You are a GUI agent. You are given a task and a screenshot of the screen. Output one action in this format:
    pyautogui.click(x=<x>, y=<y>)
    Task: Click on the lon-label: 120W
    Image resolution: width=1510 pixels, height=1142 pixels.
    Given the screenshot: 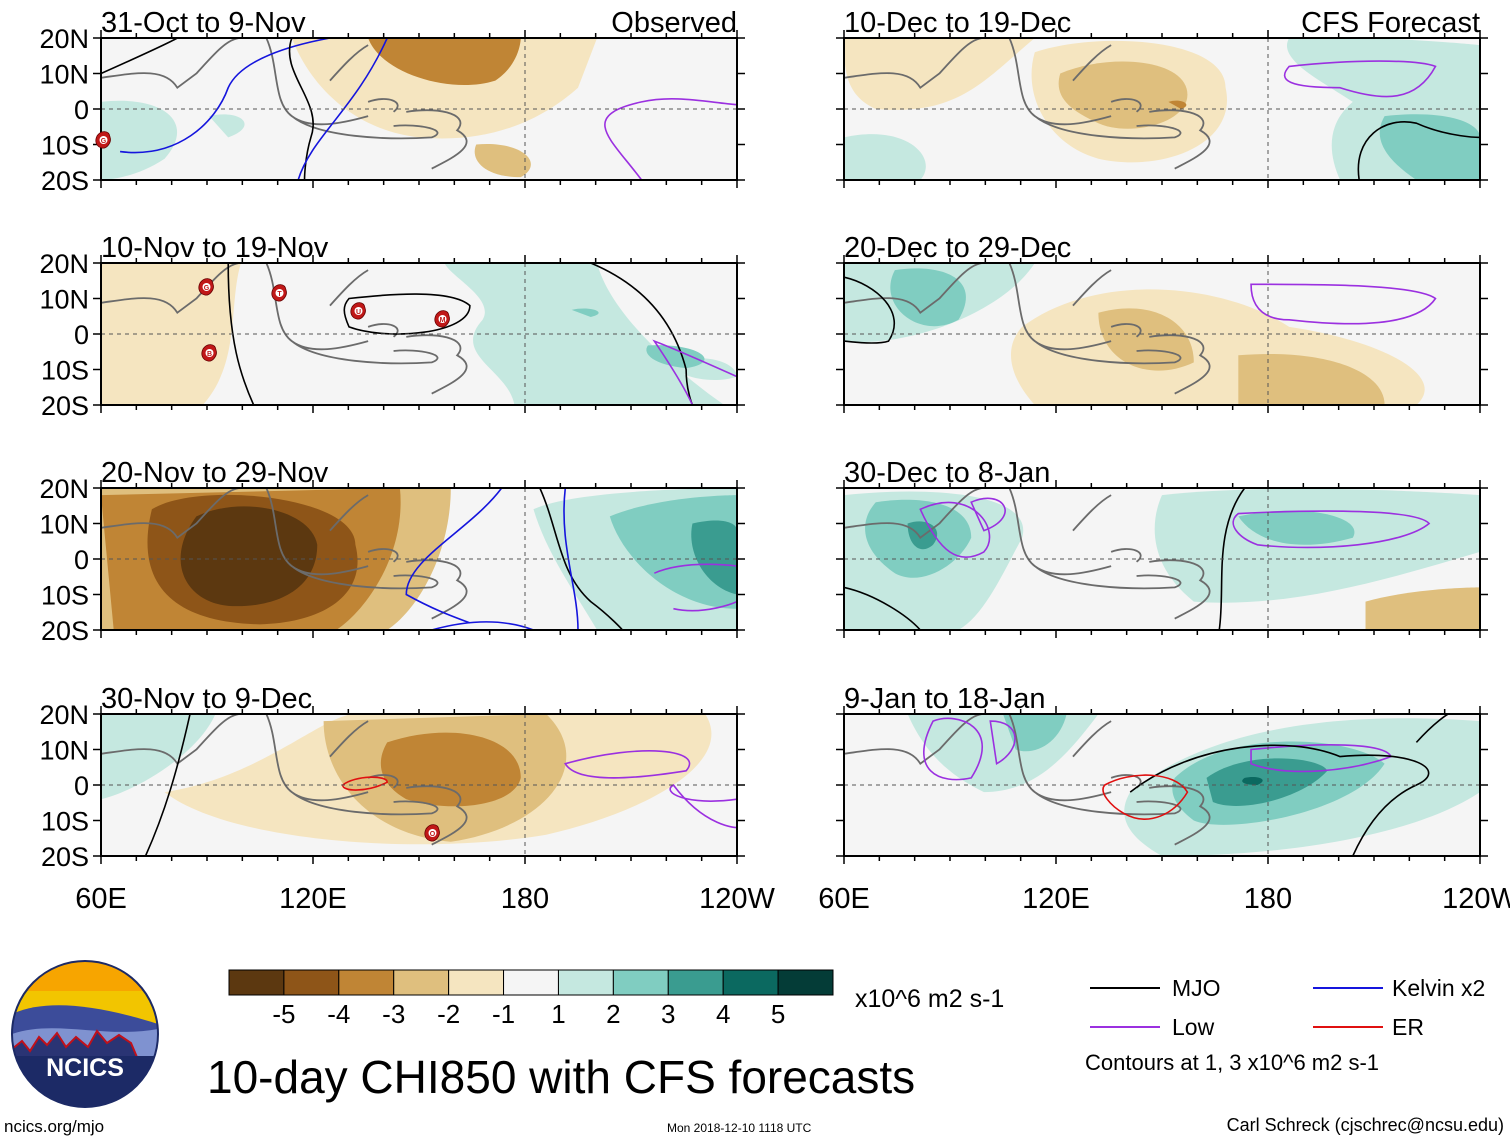 What is the action you would take?
    pyautogui.click(x=737, y=899)
    